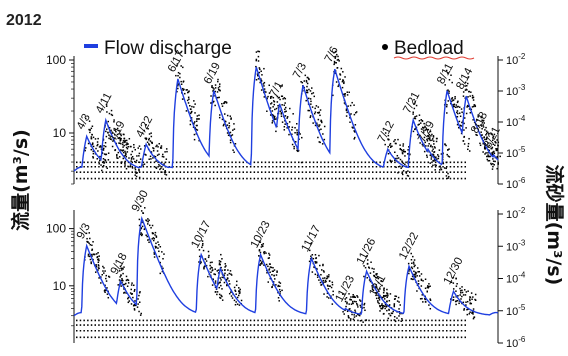 Image resolution: width=568 pixels, height=356 pixels. What do you see at coordinates (554, 225) in the screenshot?
I see `right-axis-label: 流砂量(m³/s)` at bounding box center [554, 225].